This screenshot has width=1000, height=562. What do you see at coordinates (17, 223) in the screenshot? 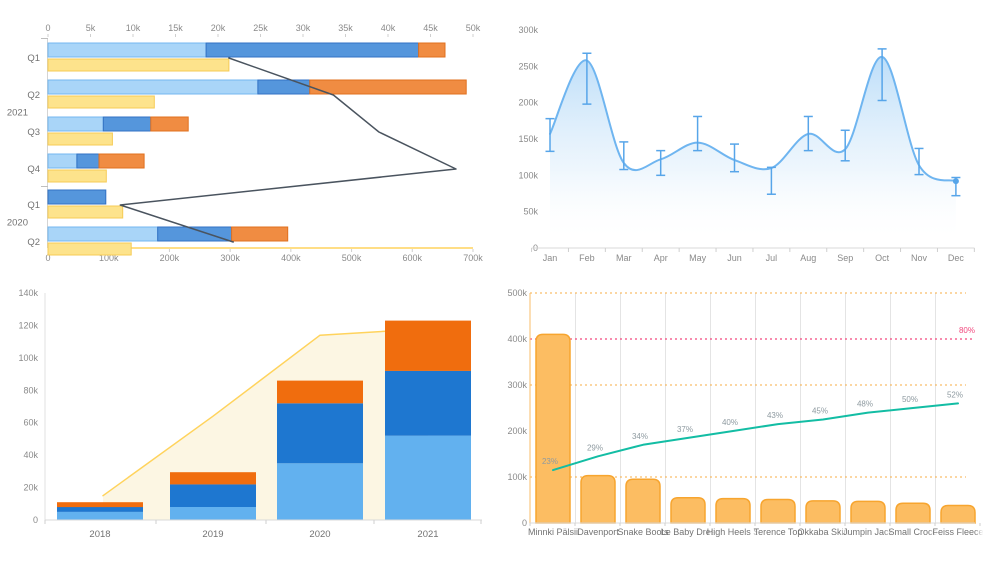
I see `year-label: 2020` at bounding box center [17, 223].